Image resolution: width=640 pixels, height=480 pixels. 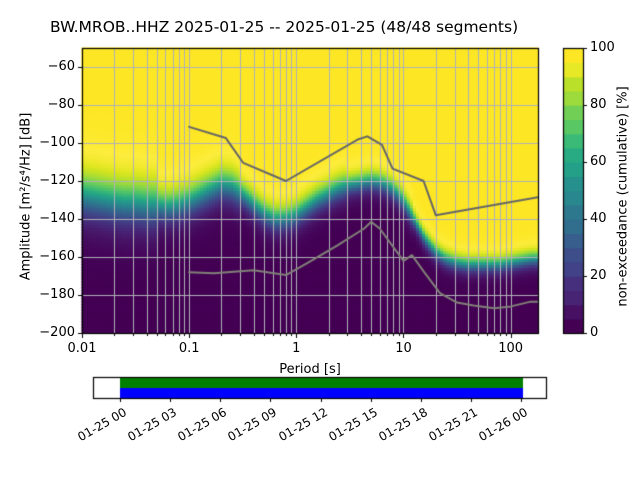 I want to click on y-tick-label: −80, so click(x=61, y=104).